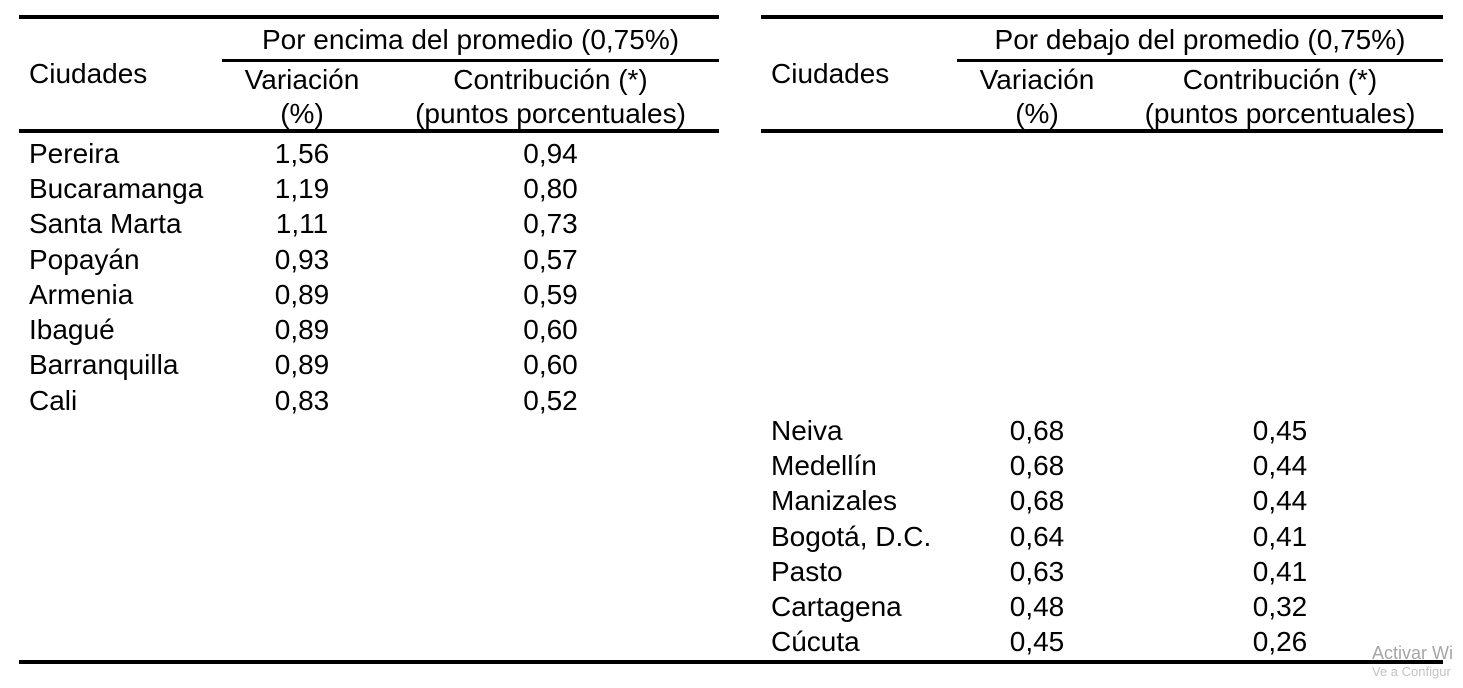 The height and width of the screenshot is (688, 1463). I want to click on group-header: Por encima del promedio (0,75%), so click(470, 39).